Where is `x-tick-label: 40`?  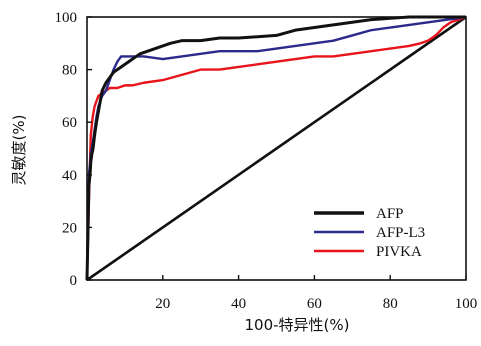
x-tick-label: 40 is located at coordinates (238, 304).